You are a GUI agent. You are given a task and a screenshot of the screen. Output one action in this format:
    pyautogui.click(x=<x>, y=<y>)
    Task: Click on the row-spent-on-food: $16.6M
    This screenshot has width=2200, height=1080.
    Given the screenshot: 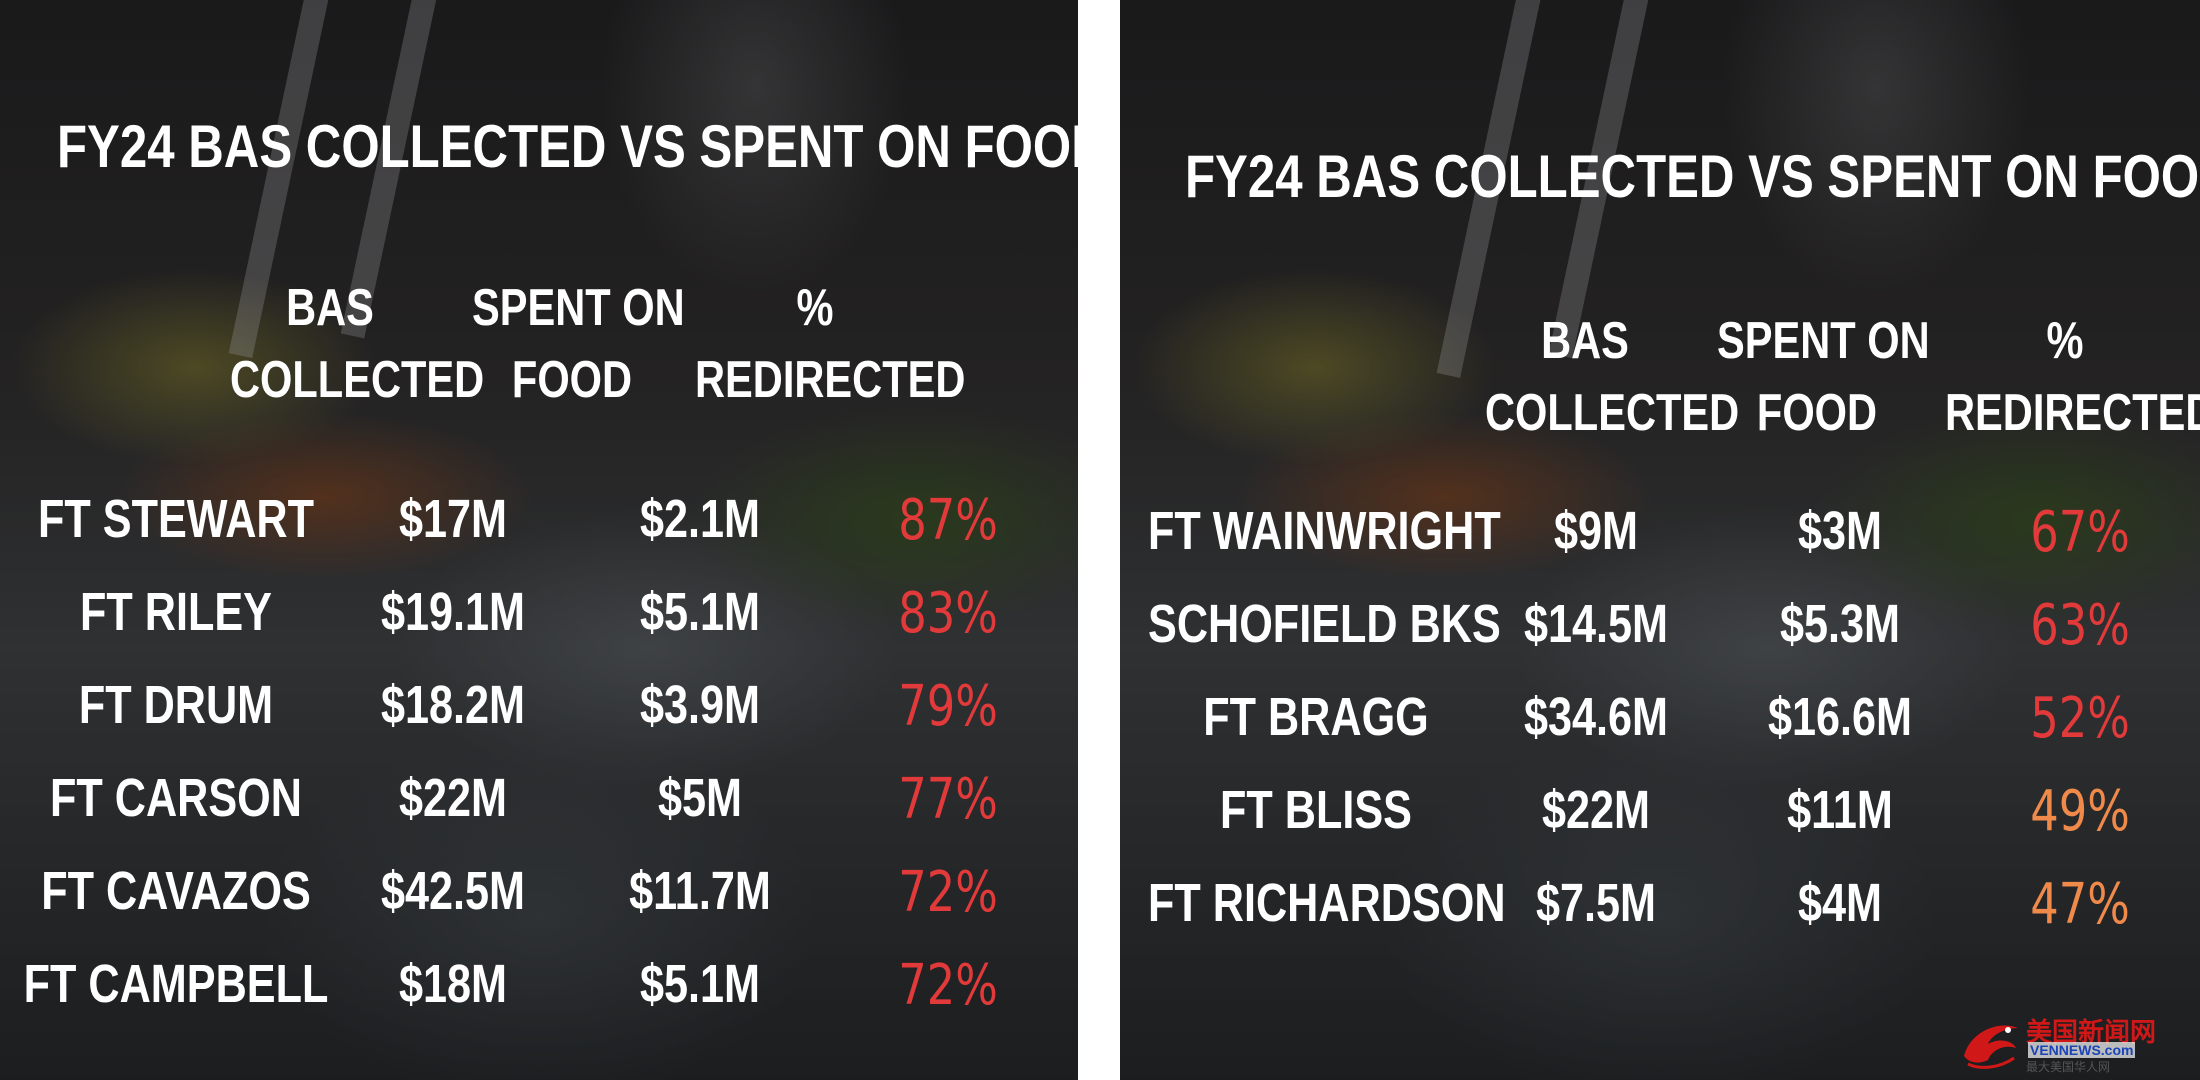 What is the action you would take?
    pyautogui.click(x=1840, y=717)
    